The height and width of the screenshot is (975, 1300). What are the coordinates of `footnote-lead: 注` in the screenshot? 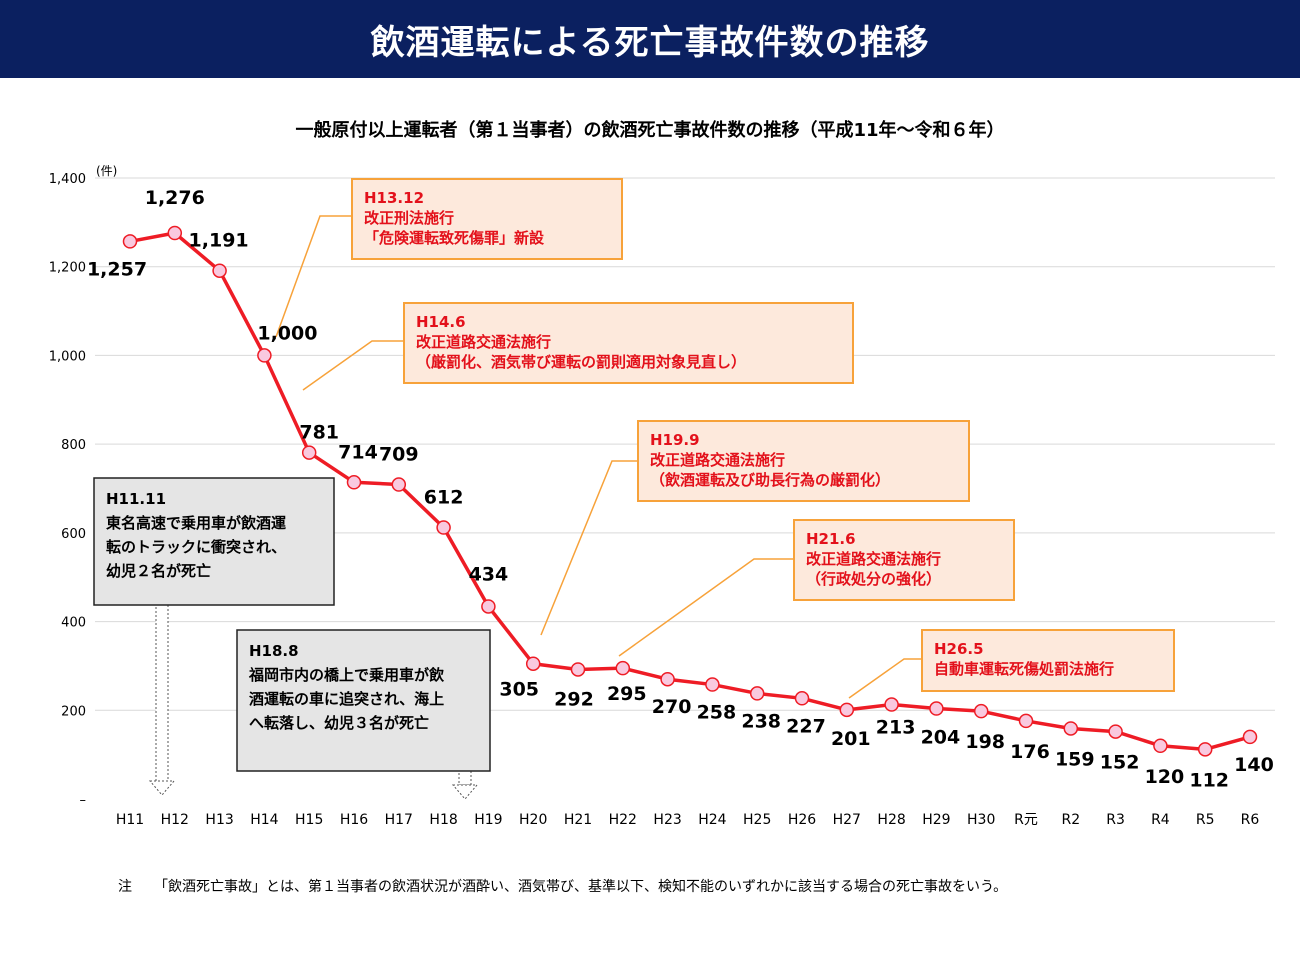 It's located at (125, 887).